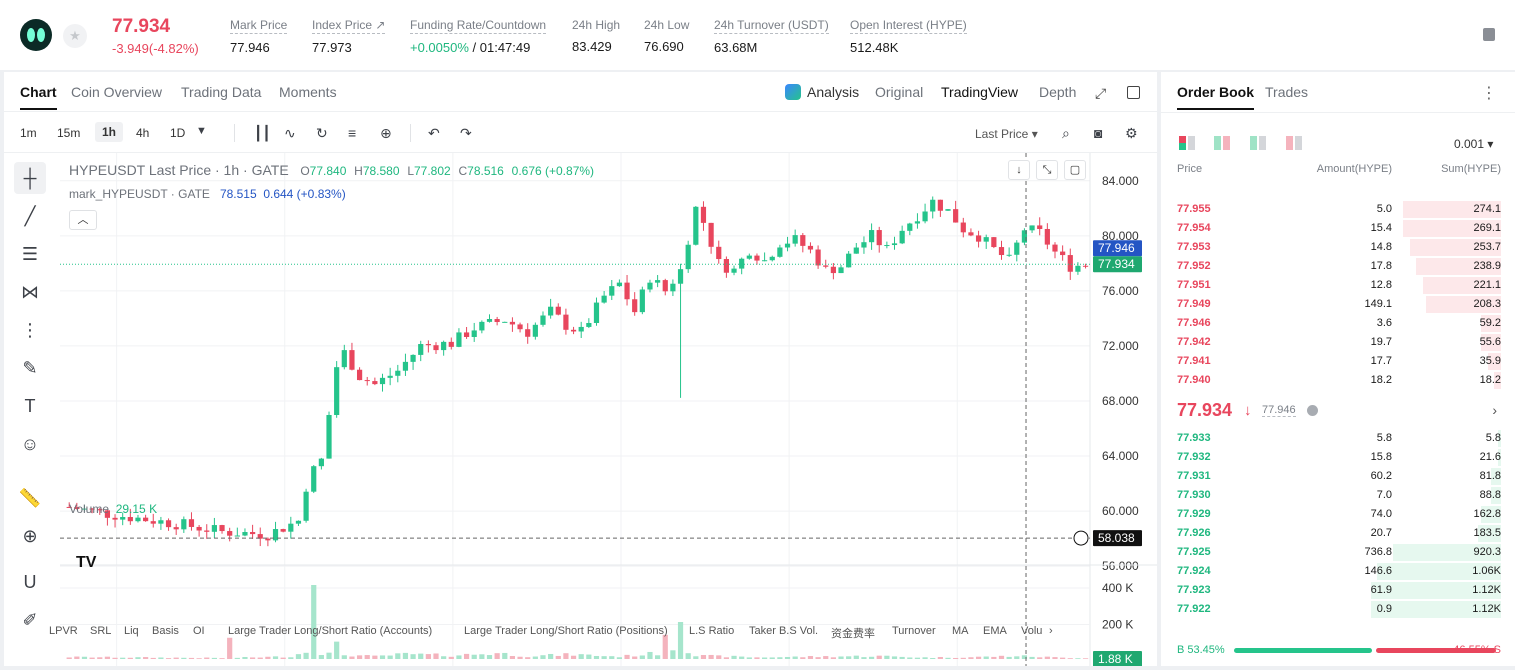 This screenshot has width=1515, height=670. What do you see at coordinates (386, 133) in the screenshot?
I see `add-alert-icon: ⊕` at bounding box center [386, 133].